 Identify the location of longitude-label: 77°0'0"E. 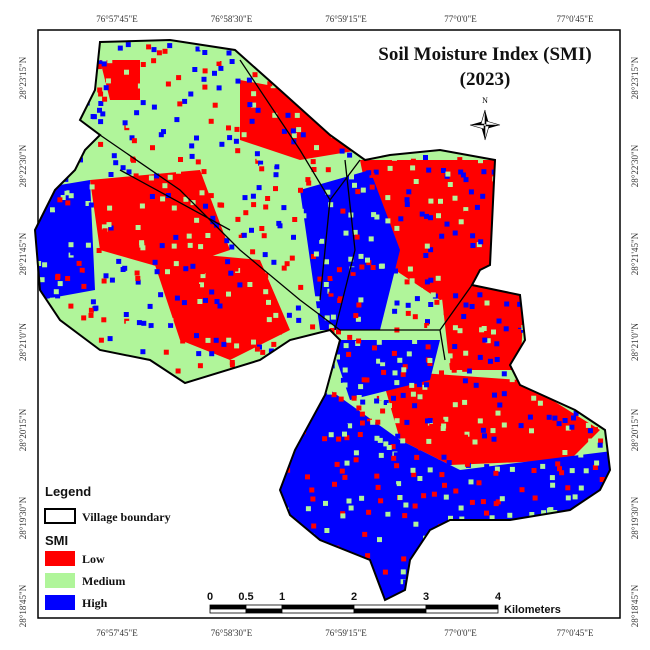
(460, 19).